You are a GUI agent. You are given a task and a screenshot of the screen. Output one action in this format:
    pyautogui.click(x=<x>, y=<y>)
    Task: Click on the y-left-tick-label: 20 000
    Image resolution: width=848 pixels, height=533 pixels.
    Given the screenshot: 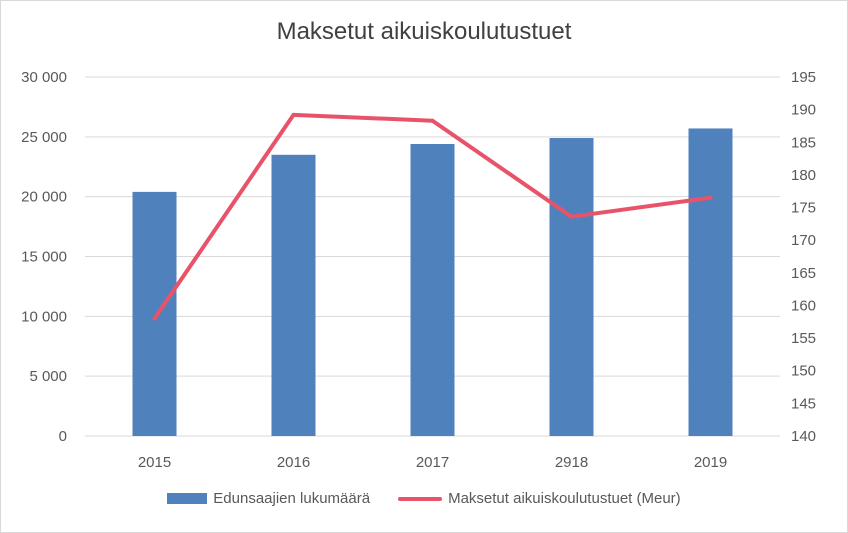 What is the action you would take?
    pyautogui.click(x=44, y=197)
    